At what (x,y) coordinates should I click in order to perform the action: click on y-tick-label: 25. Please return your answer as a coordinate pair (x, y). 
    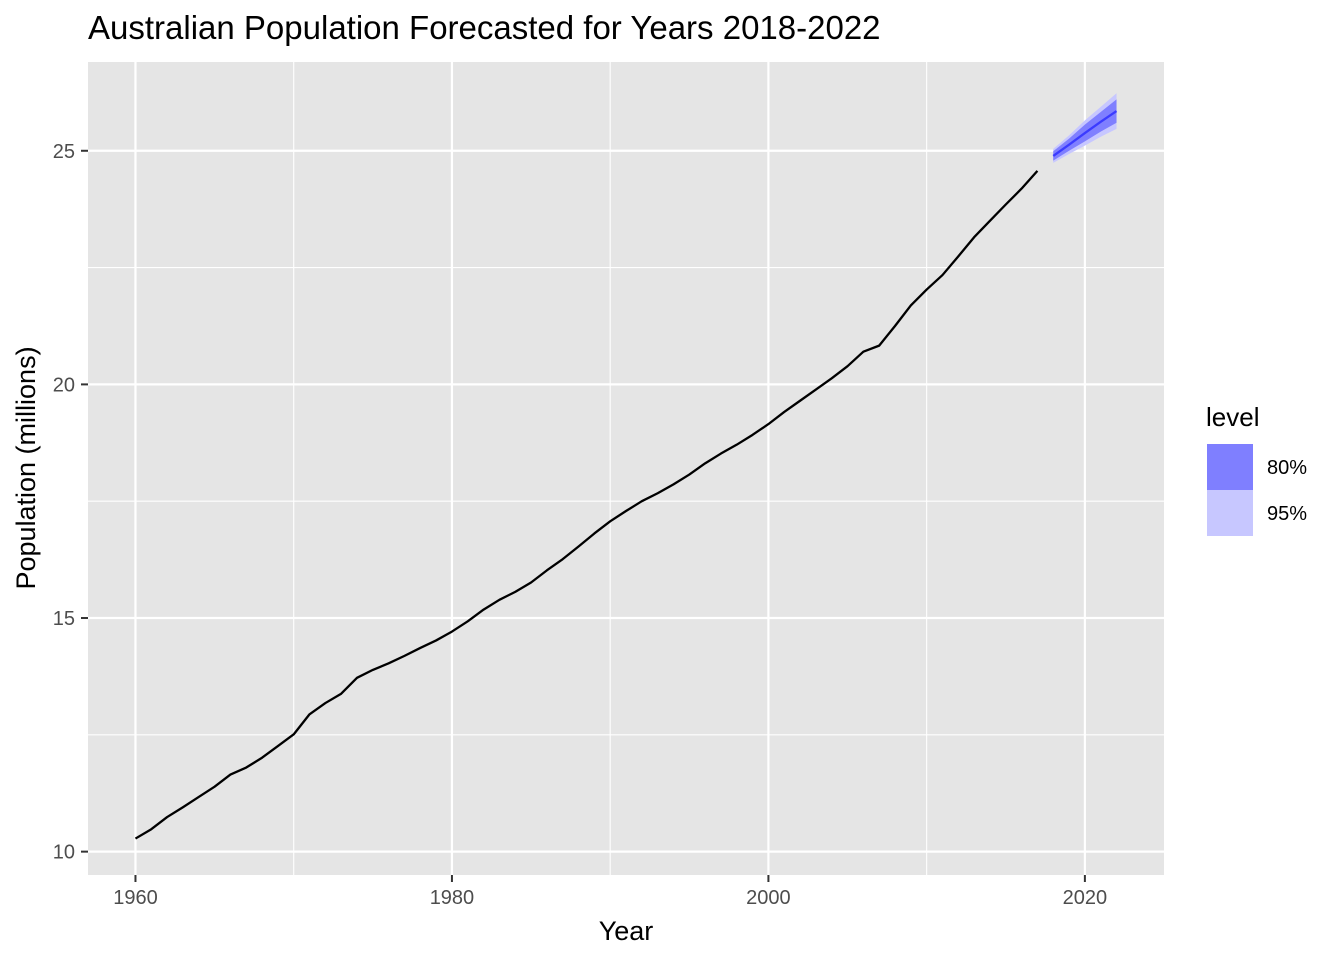
    Looking at the image, I should click on (64, 152).